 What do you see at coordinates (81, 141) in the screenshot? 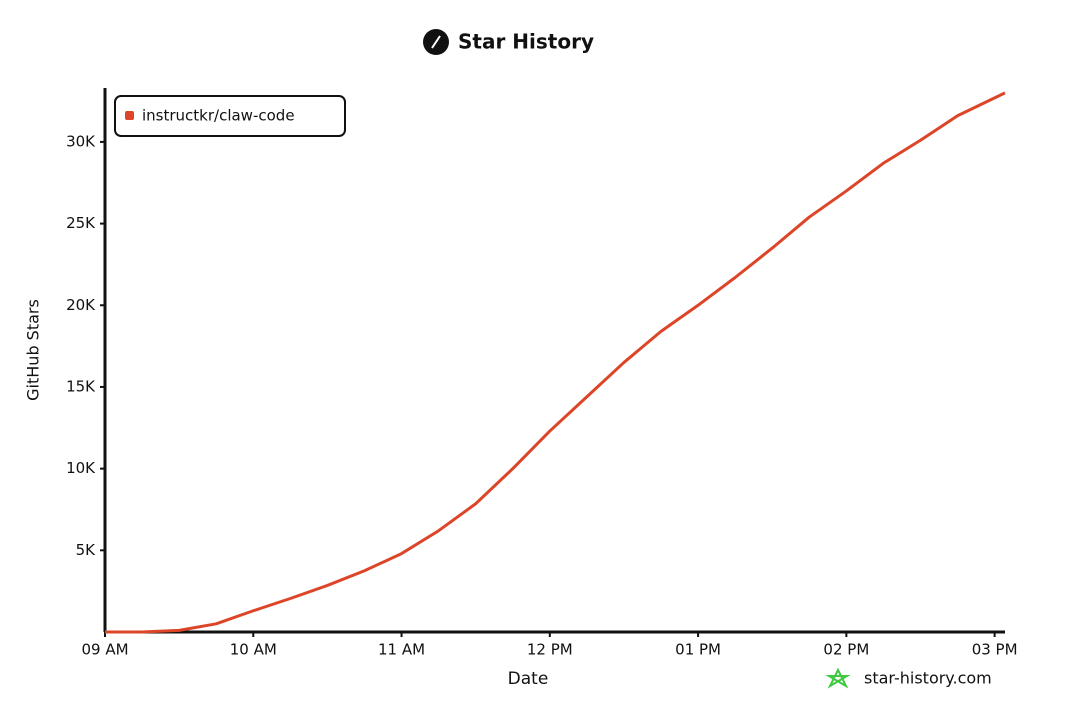
I see `y-tick-label: 30K` at bounding box center [81, 141].